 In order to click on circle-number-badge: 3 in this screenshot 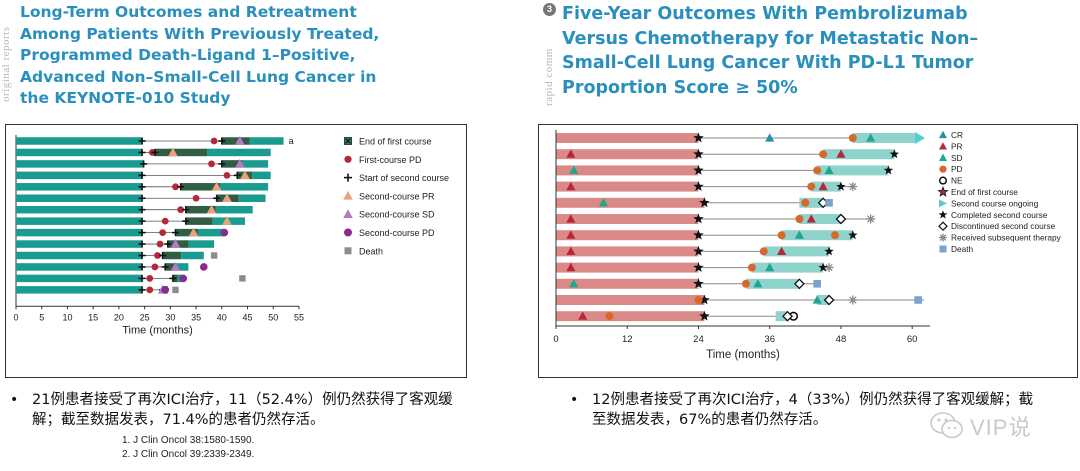, I will do `click(549, 9)`.